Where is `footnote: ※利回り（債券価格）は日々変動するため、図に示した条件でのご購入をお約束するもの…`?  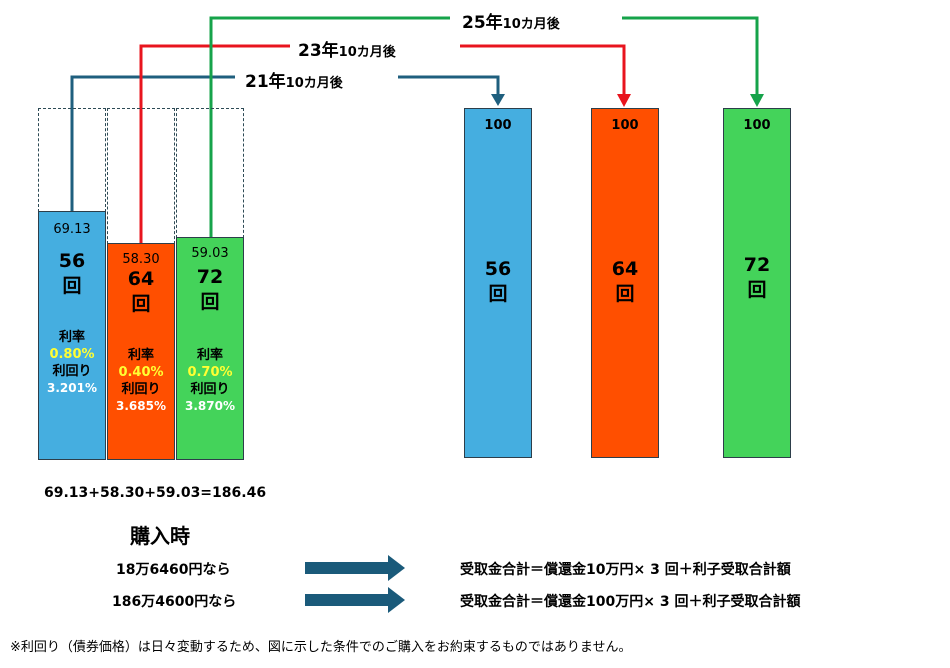
footnote: ※利回り（債券価格）は日々変動するため、図に示した条件でのご購入をお約束するもの… is located at coordinates (321, 647).